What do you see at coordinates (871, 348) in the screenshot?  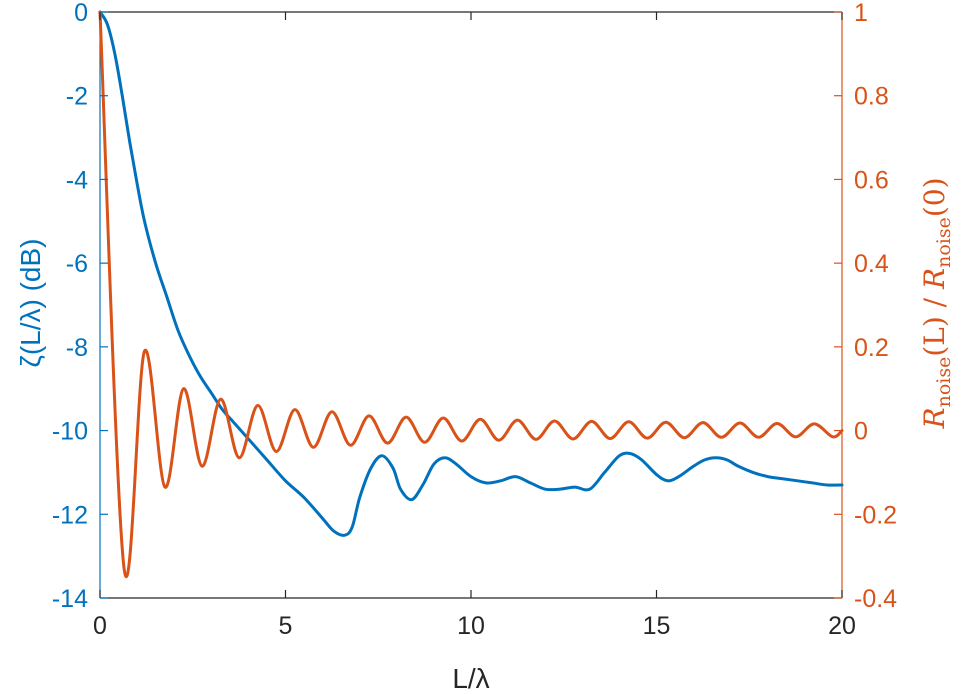 I see `y-right-tick-label: 0.2` at bounding box center [871, 348].